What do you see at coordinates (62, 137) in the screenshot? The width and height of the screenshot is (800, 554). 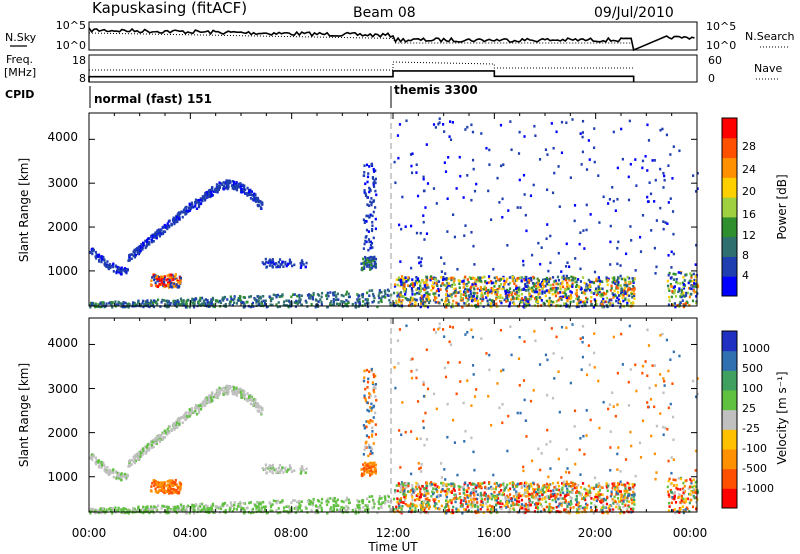 I see `power-ytick-4000: 4000` at bounding box center [62, 137].